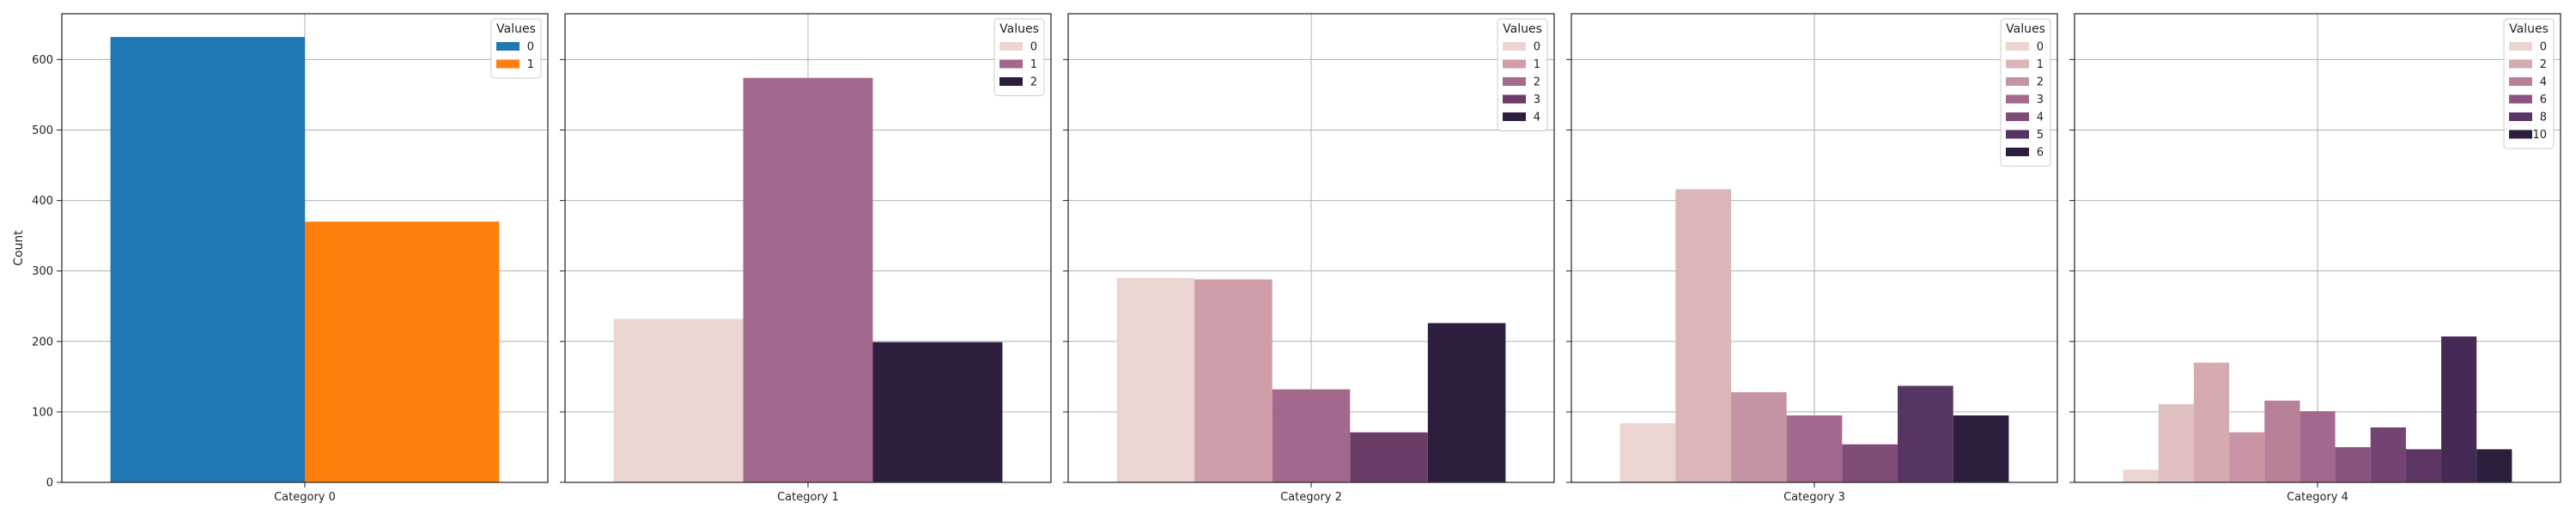 This screenshot has width=2576, height=515. I want to click on y-tick-label: 300, so click(42, 271).